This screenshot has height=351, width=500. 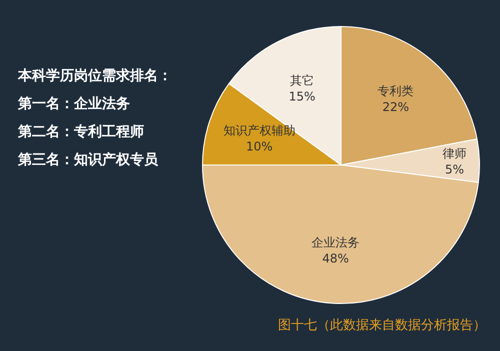 I want to click on slice-label: 企业法务, so click(x=336, y=243).